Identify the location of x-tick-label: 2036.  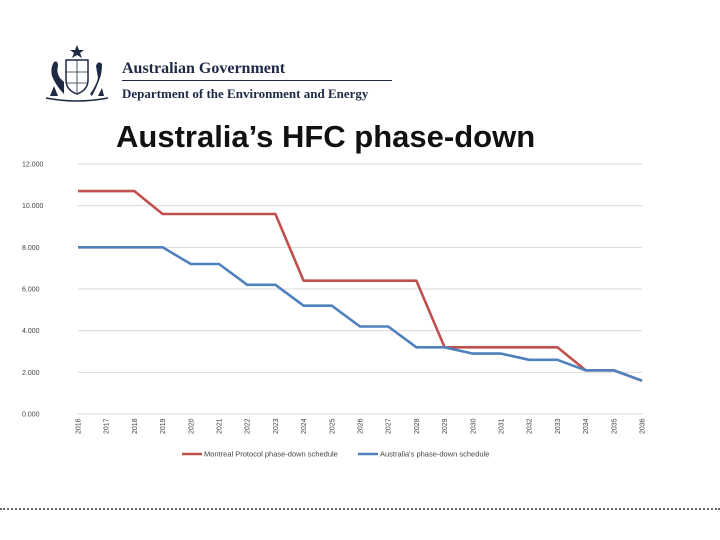
(643, 426).